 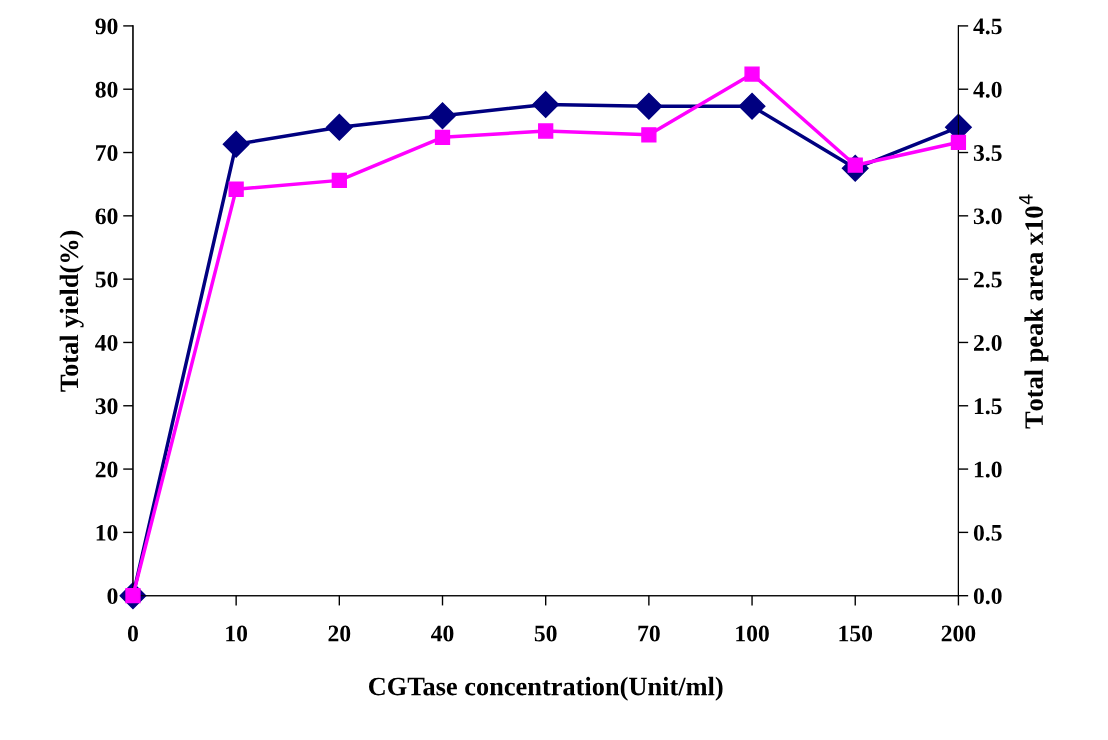 I want to click on y-tick-label: 80, so click(x=106, y=89).